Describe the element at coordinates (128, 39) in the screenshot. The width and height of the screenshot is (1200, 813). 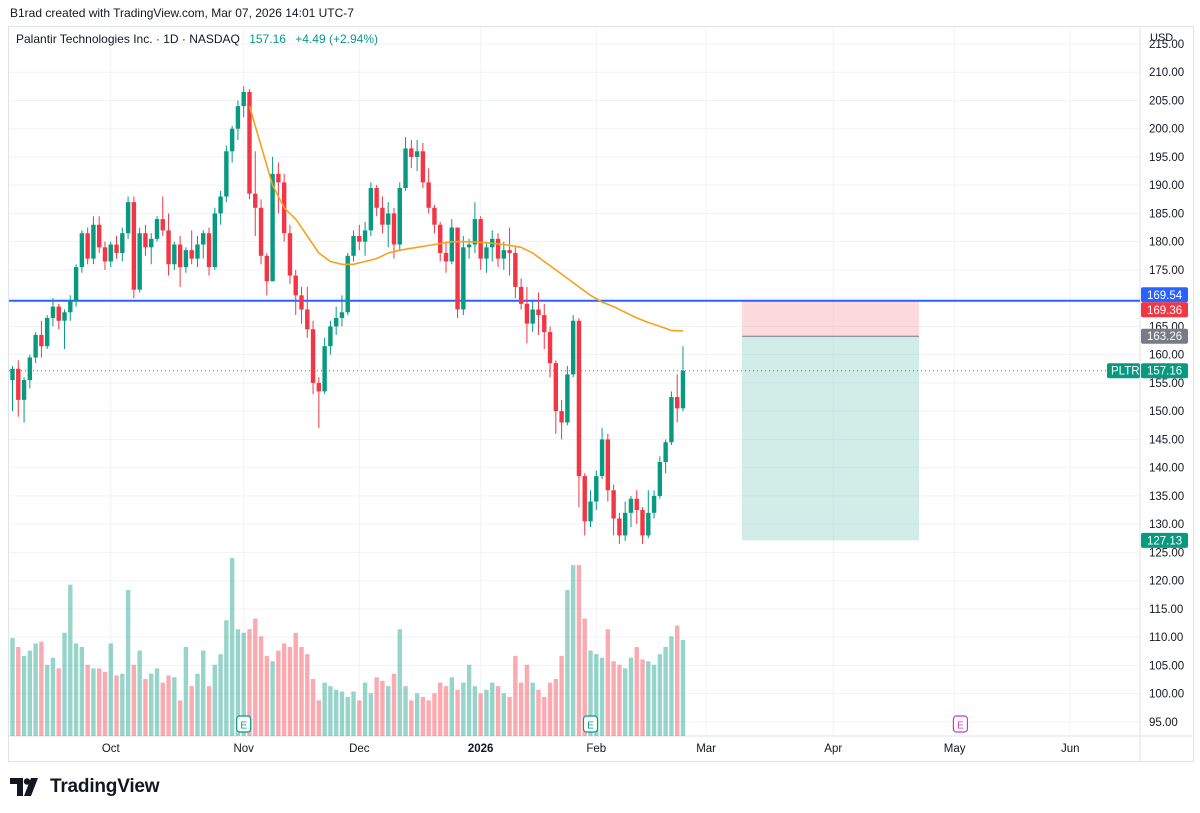
I see `symbol-title: Palantir Technologies Inc. · 1D · NASDAQ` at that location.